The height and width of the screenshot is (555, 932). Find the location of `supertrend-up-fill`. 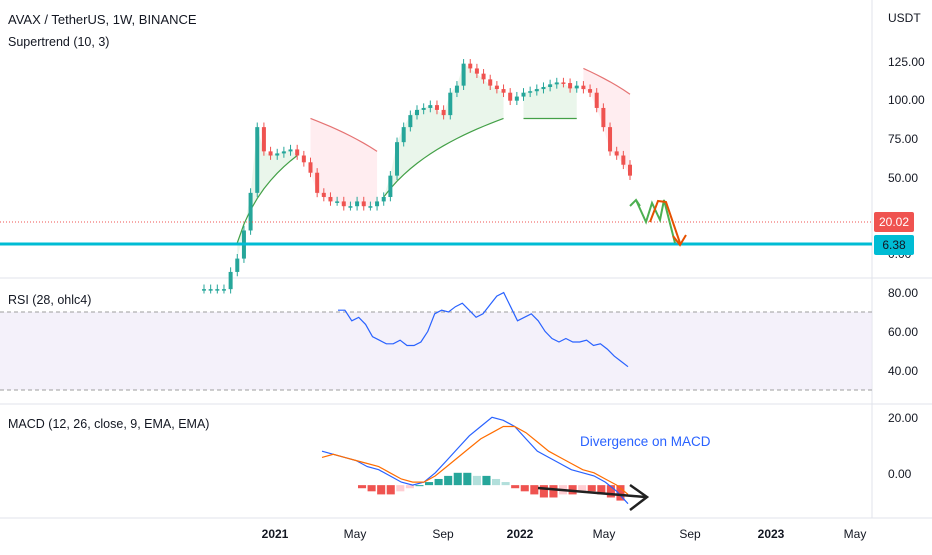

supertrend-up-fill is located at coordinates (267, 193).